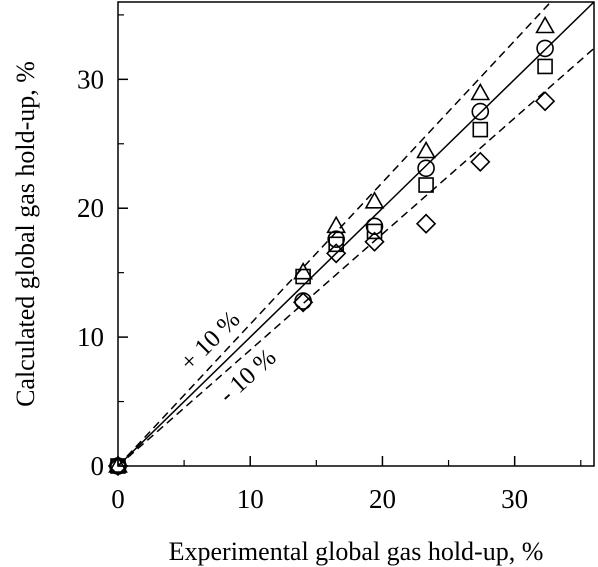 The height and width of the screenshot is (567, 598). I want to click on x-tick-label-10: 10, so click(250, 499).